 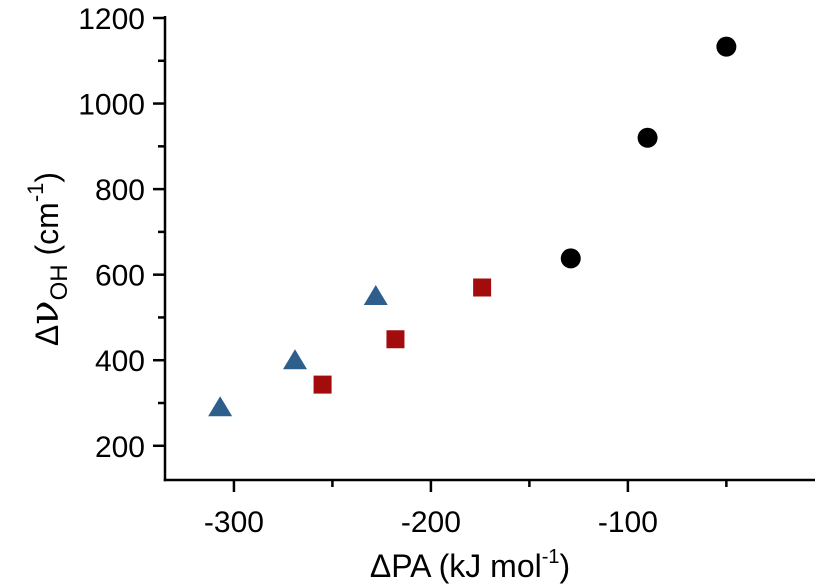 What do you see at coordinates (111, 19) in the screenshot?
I see `y-tick-label: 1200` at bounding box center [111, 19].